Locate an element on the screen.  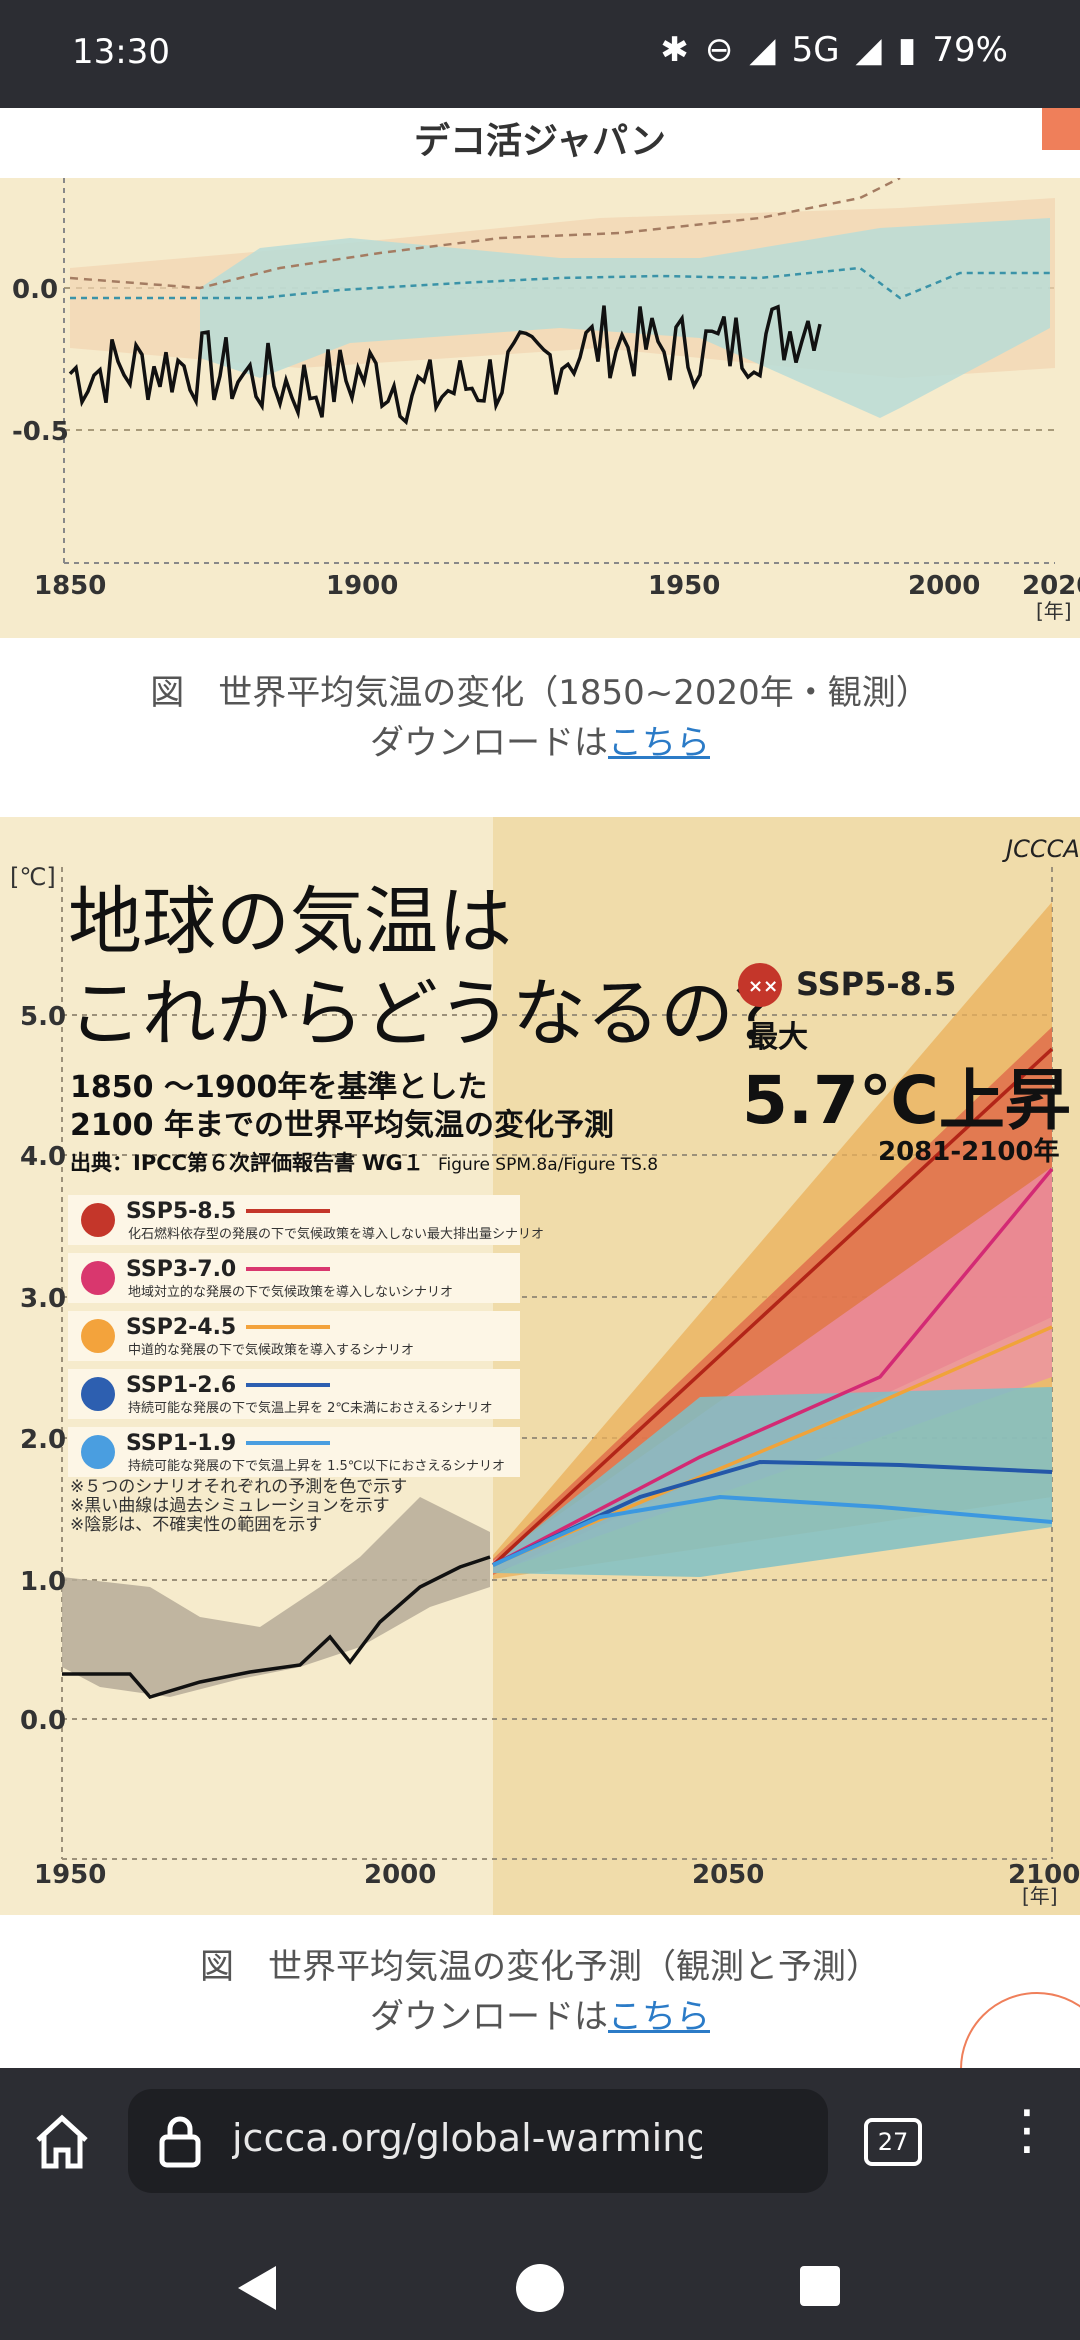
chart2-source-figure: Figure SPM.8a/Figure TS.8 is located at coordinates (548, 1165).